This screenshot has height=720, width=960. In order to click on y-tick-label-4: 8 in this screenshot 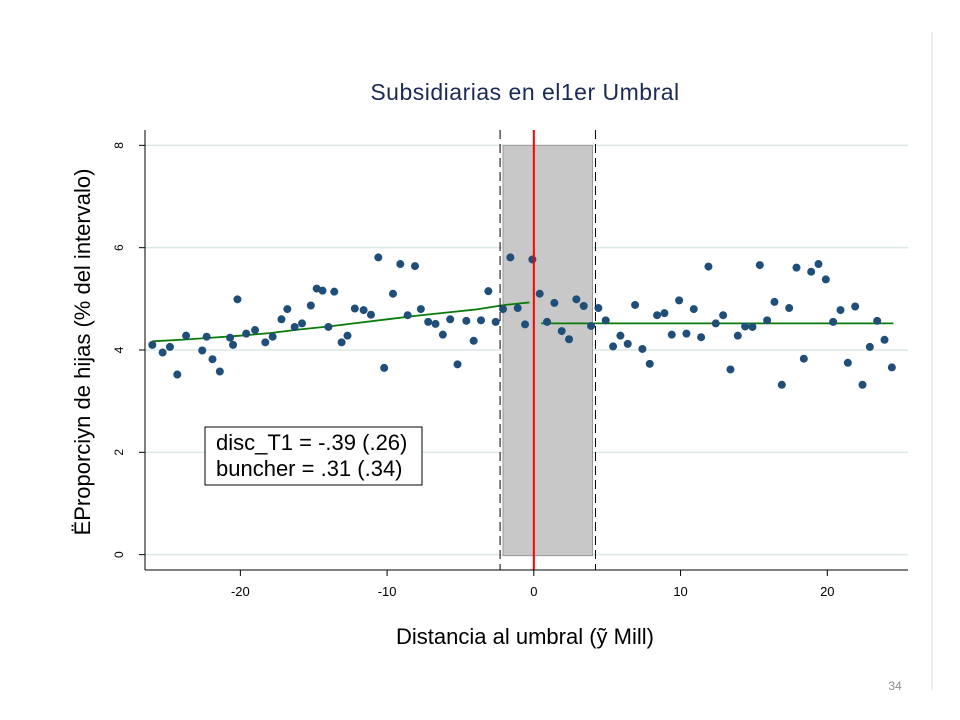, I will do `click(119, 145)`.